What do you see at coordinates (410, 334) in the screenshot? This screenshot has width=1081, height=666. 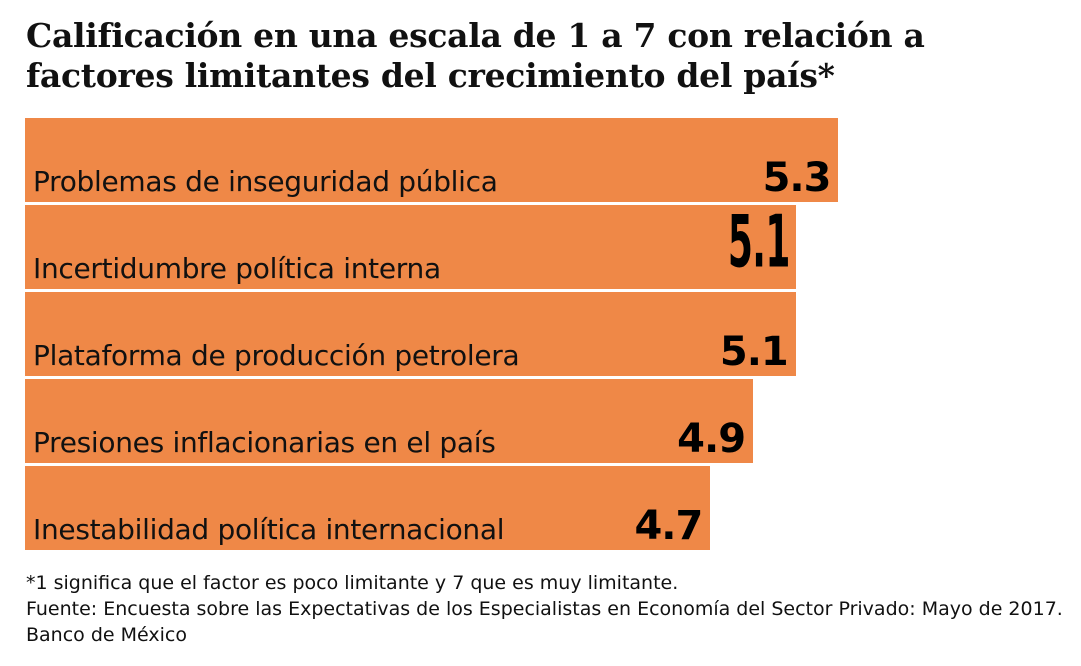 I see `bar: Plataforma de producción petrolera 5.1` at bounding box center [410, 334].